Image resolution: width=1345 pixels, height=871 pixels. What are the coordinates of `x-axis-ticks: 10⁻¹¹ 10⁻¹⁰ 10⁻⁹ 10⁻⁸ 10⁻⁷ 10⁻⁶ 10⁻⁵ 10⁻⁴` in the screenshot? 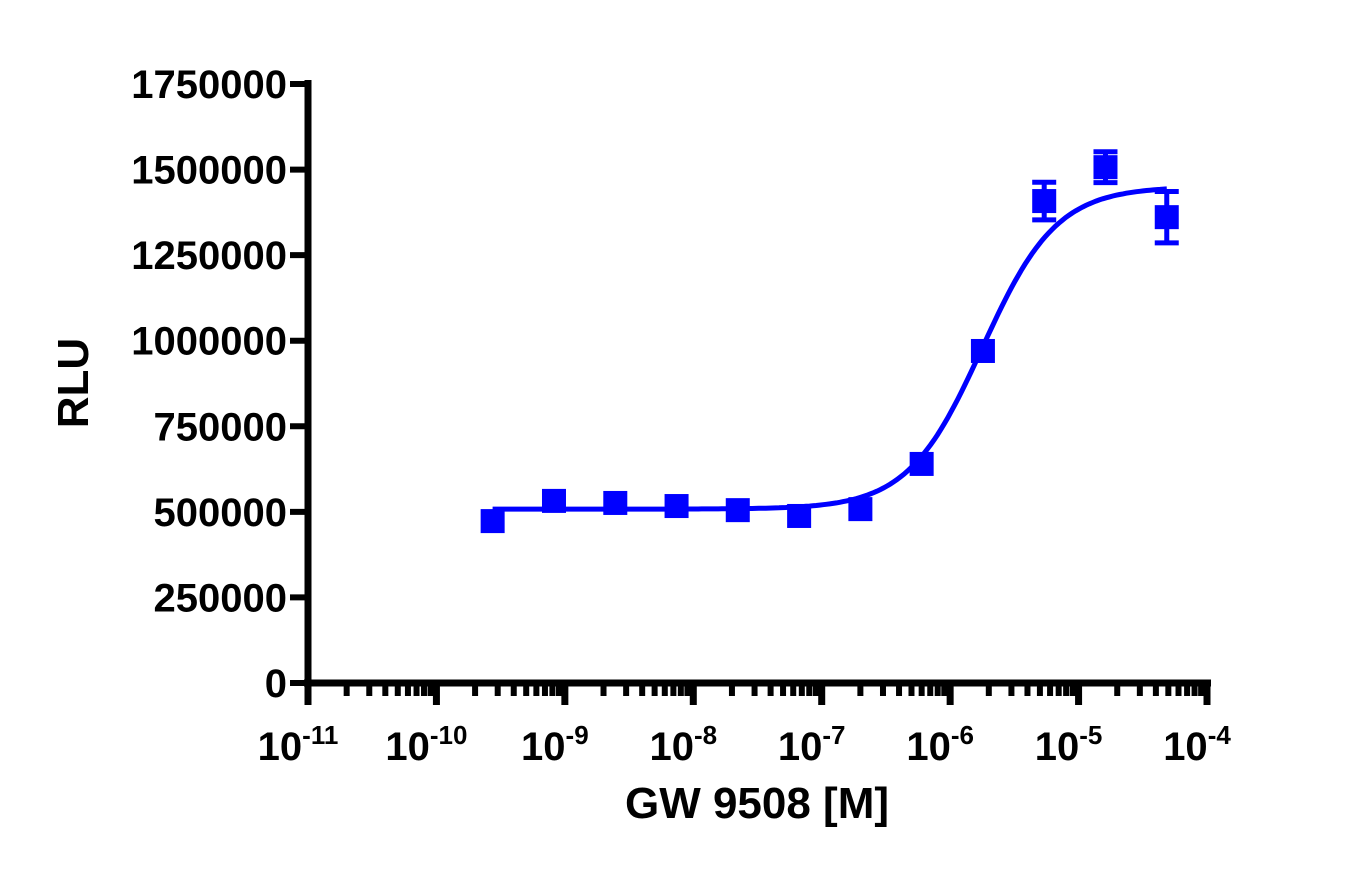 It's located at (744, 726).